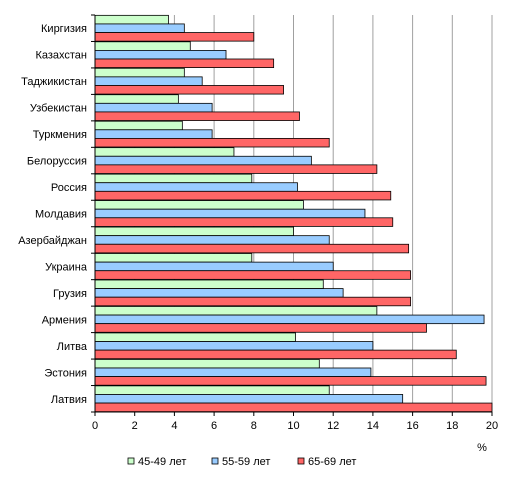 This screenshot has width=516, height=481. I want to click on category-label: Казахстан, so click(61, 56).